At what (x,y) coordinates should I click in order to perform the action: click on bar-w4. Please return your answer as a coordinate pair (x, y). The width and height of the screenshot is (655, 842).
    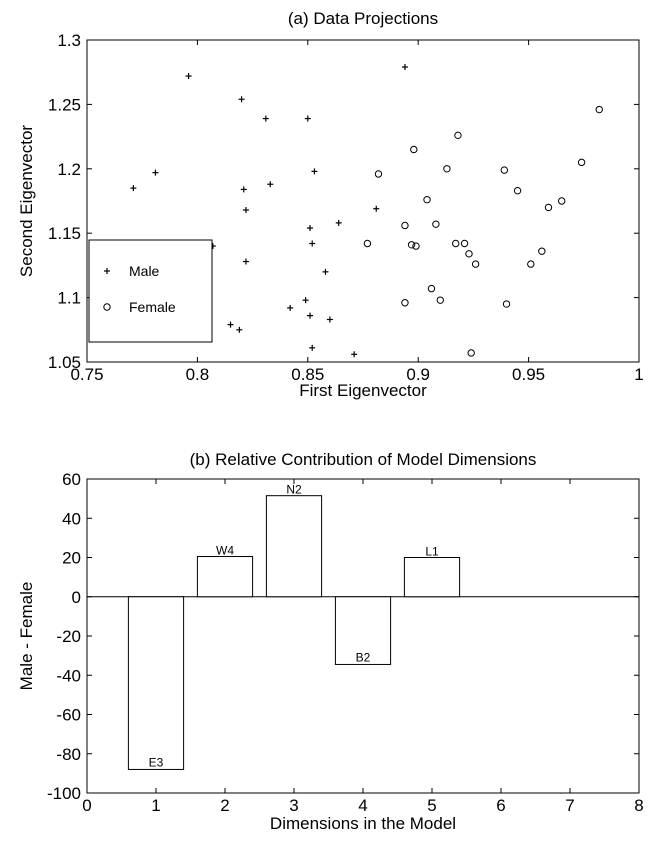
    Looking at the image, I should click on (225, 577).